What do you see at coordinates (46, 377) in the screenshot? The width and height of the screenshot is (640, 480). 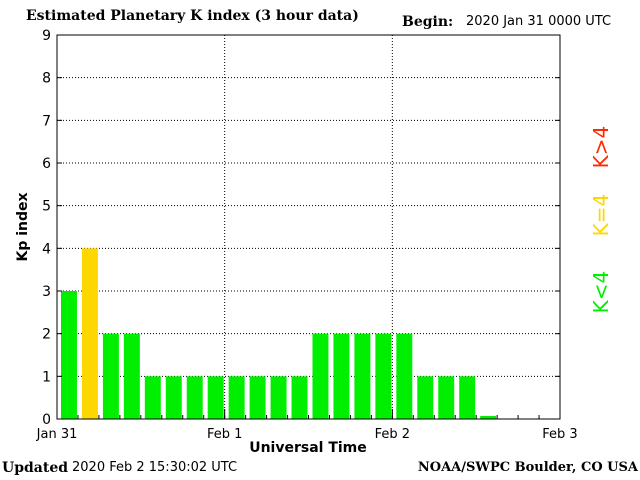 I see `y-tick-label: 1` at bounding box center [46, 377].